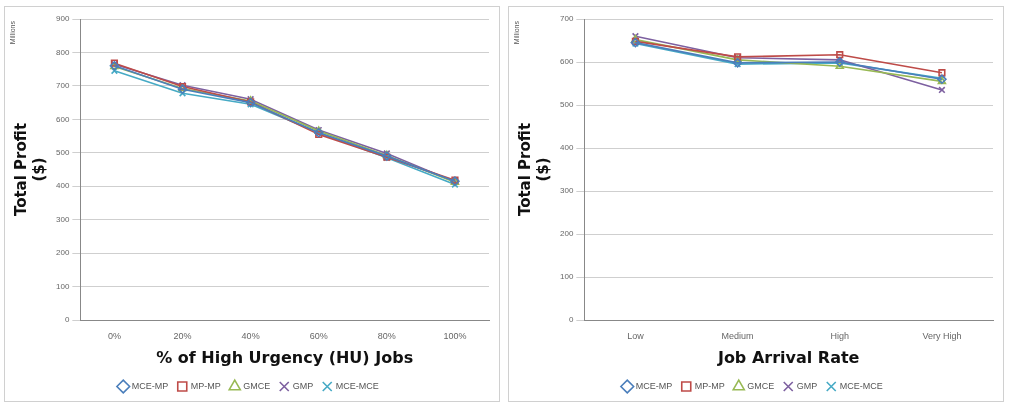 The image size is (1024, 412). I want to click on x-tick-label: 20%, so click(182, 335).